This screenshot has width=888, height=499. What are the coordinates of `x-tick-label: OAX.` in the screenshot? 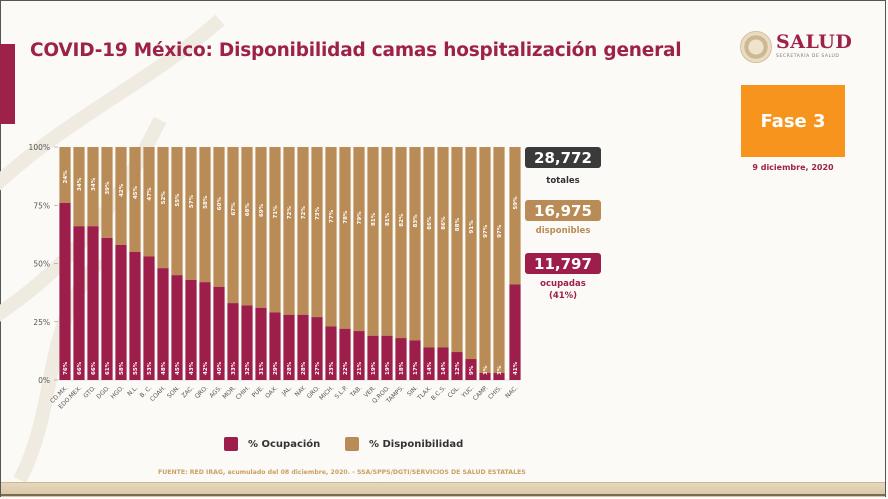 It's located at (271, 391).